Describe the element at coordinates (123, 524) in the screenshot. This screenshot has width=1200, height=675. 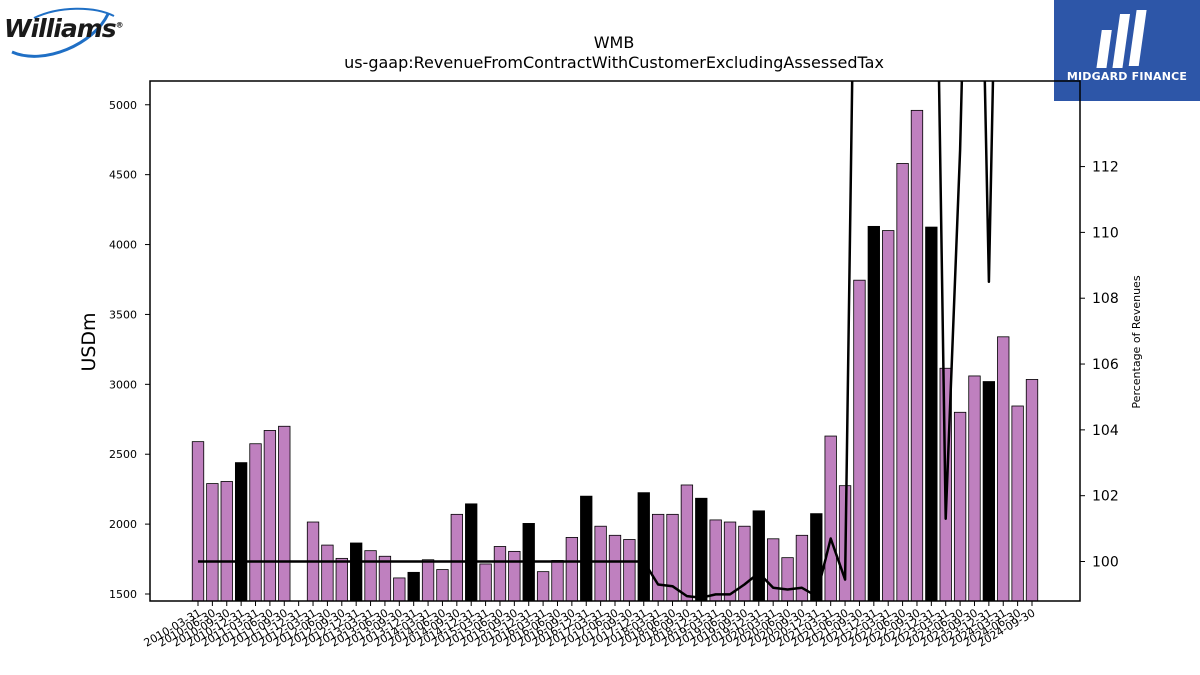
I see `y-tick-label: 2000` at that location.